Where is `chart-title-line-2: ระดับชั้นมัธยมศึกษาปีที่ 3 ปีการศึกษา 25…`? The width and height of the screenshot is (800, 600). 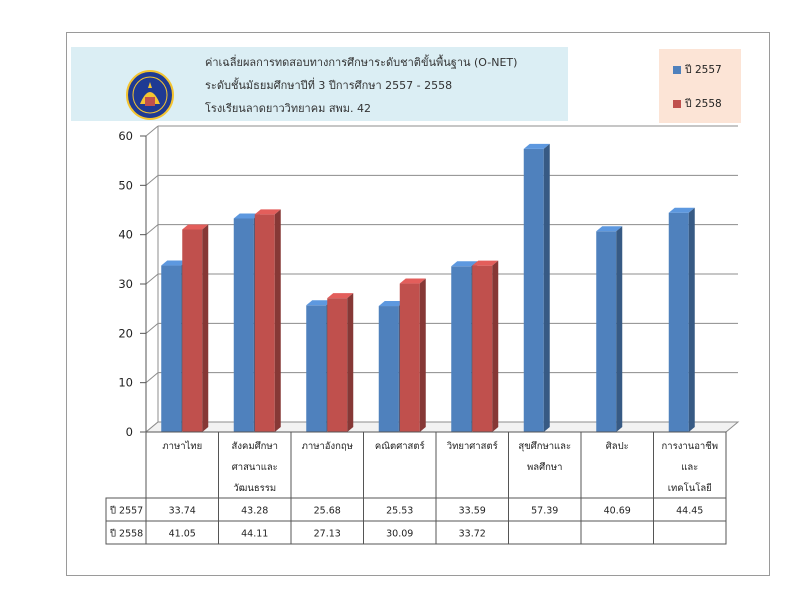
chart-title-line-2: ระดับชั้นมัธยมศึกษาปีที่ 3 ปีการศึกษา 25… is located at coordinates (329, 85).